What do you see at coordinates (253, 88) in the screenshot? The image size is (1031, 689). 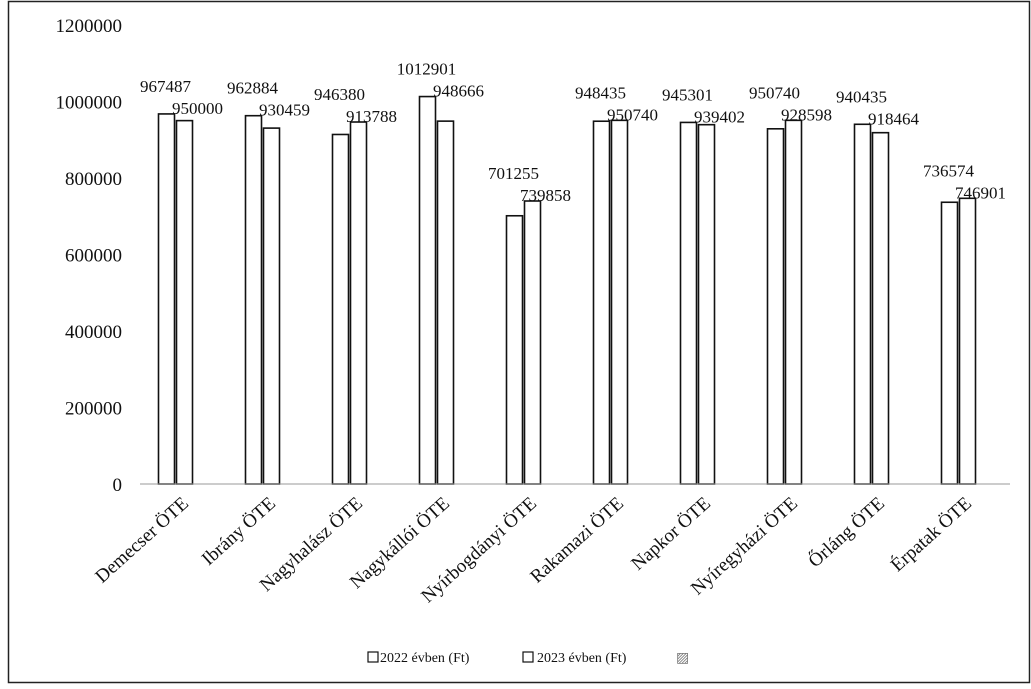 I see `data-label: 962884` at bounding box center [253, 88].